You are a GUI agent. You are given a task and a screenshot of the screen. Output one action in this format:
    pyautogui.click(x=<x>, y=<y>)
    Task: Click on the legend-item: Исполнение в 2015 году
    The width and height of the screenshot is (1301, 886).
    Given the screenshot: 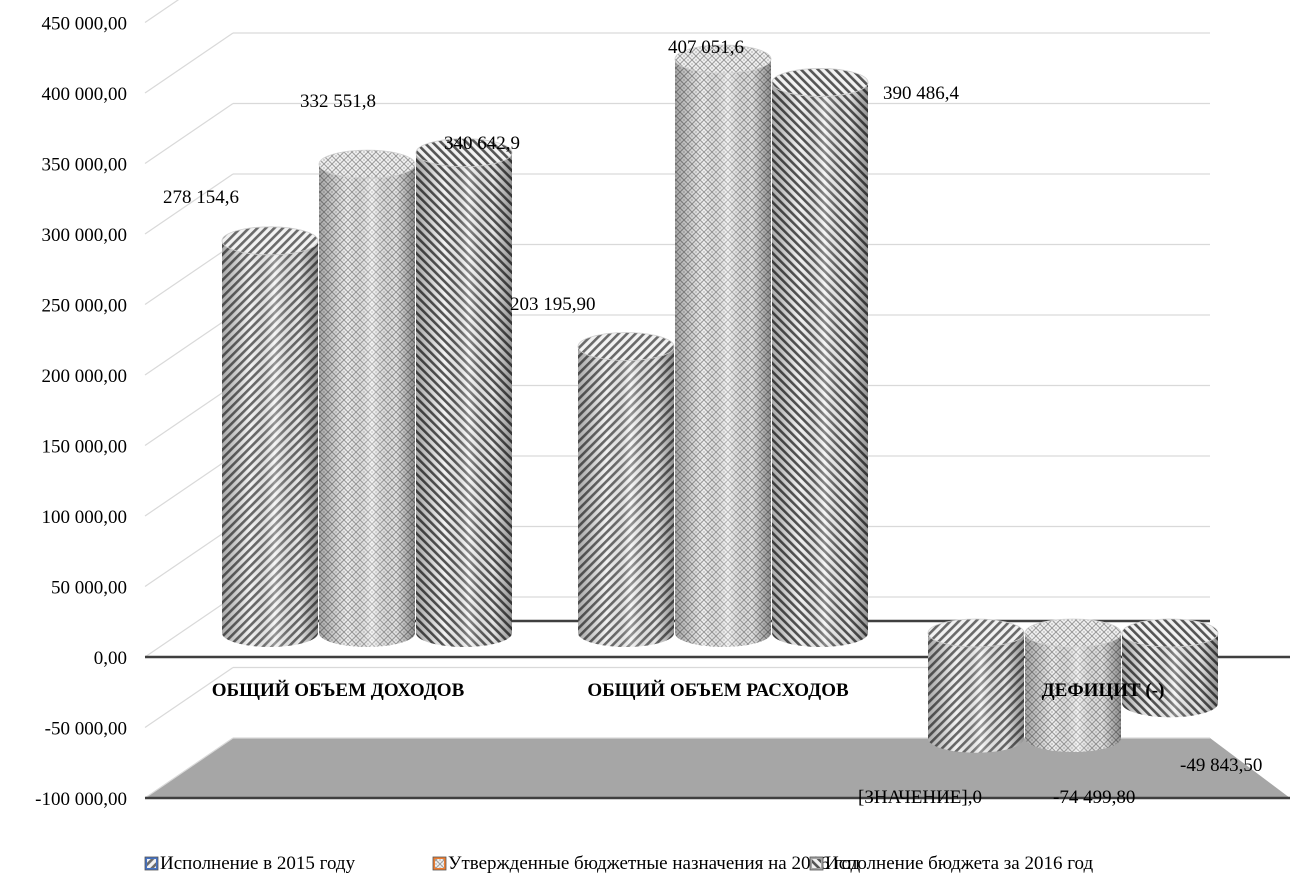 What is the action you would take?
    pyautogui.click(x=250, y=863)
    